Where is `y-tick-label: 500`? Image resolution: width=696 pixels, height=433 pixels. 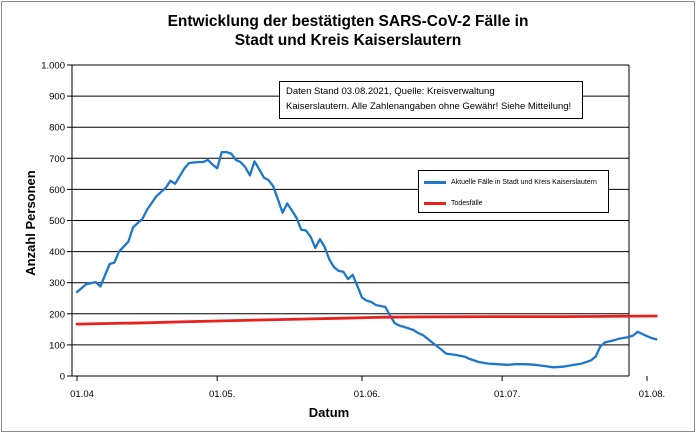
y-tick-label: 500 is located at coordinates (57, 221).